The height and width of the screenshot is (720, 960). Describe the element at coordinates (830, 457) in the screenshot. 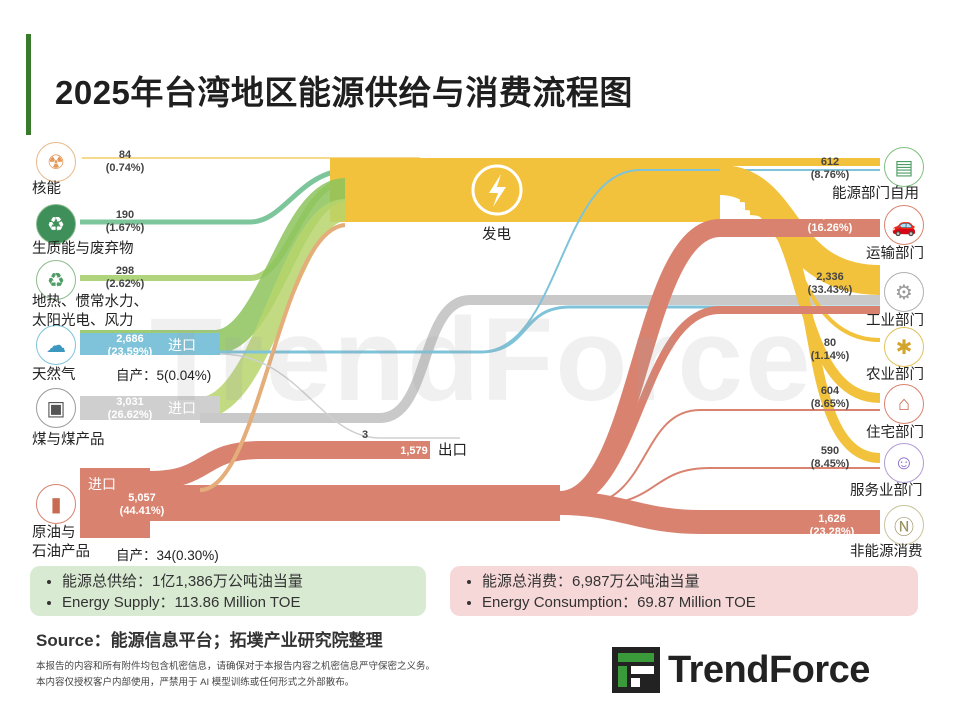

I see `value-service: 590 (8.45%)` at that location.